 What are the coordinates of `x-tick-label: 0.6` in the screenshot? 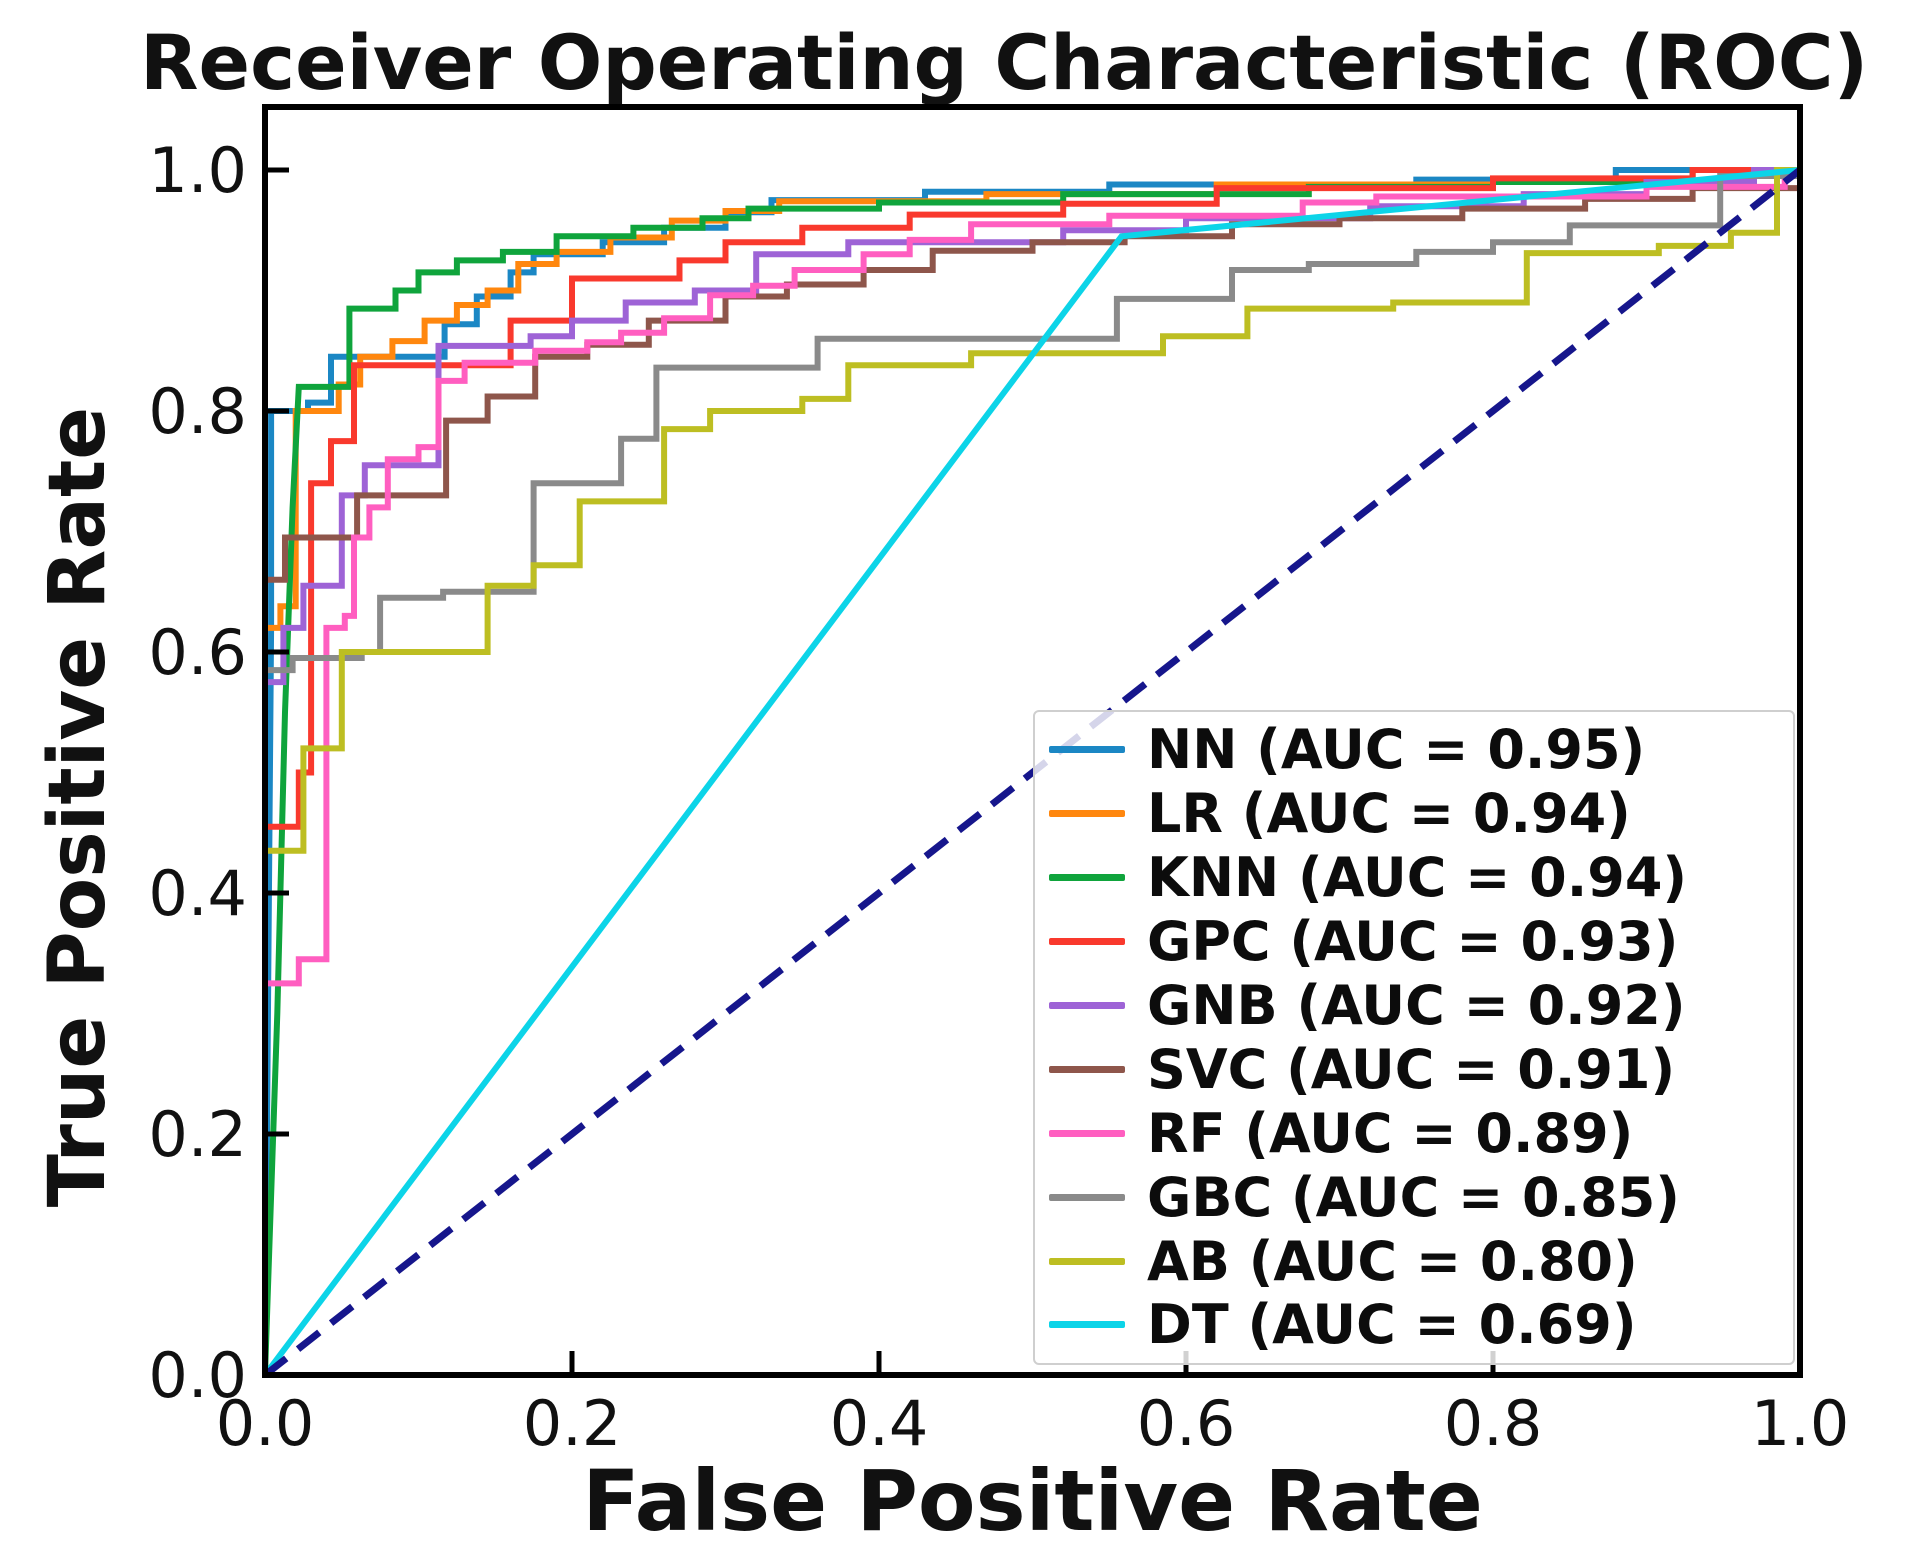 It's located at (1186, 1423).